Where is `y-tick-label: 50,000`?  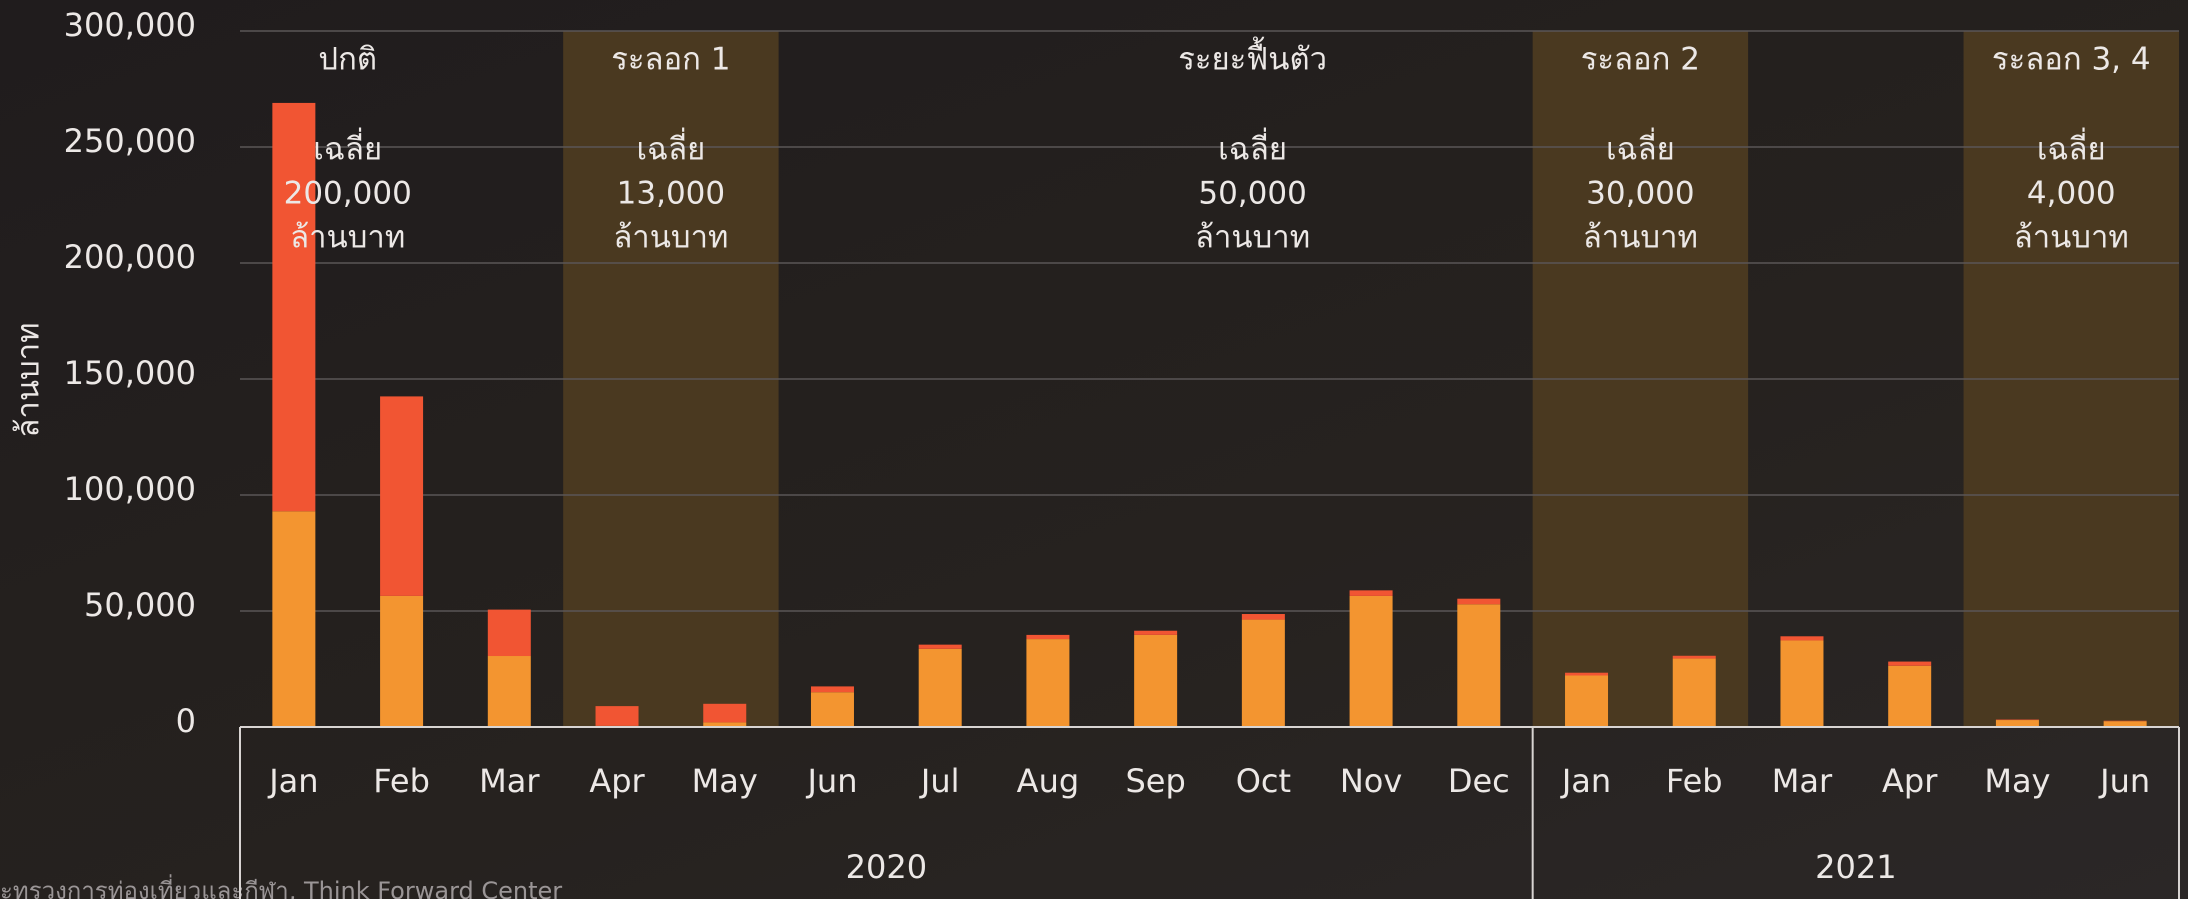 y-tick-label: 50,000 is located at coordinates (140, 605).